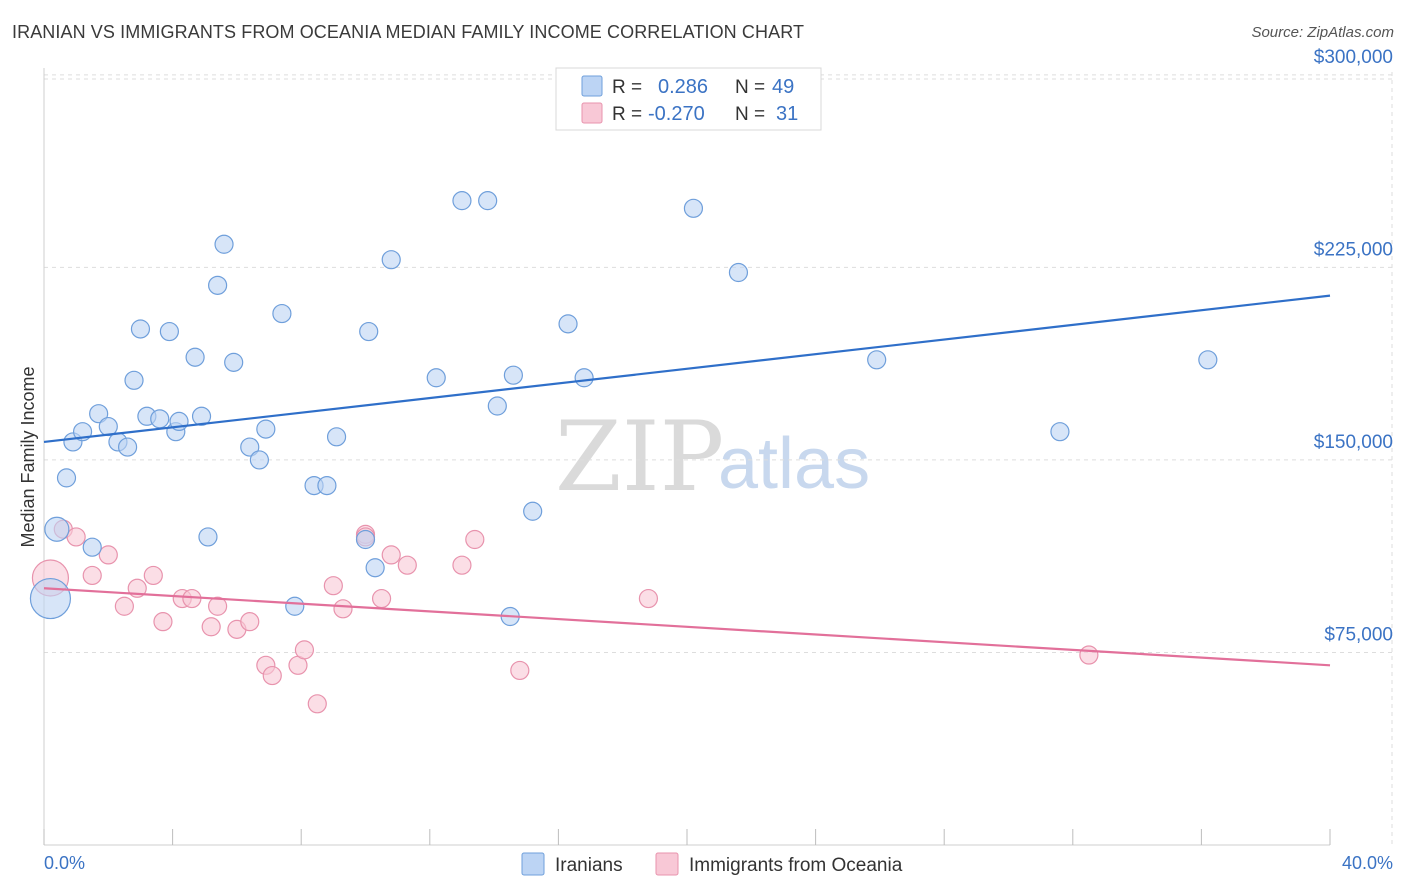  Describe the element at coordinates (1353, 57) in the screenshot. I see `y-tick-label: $300,000` at that location.